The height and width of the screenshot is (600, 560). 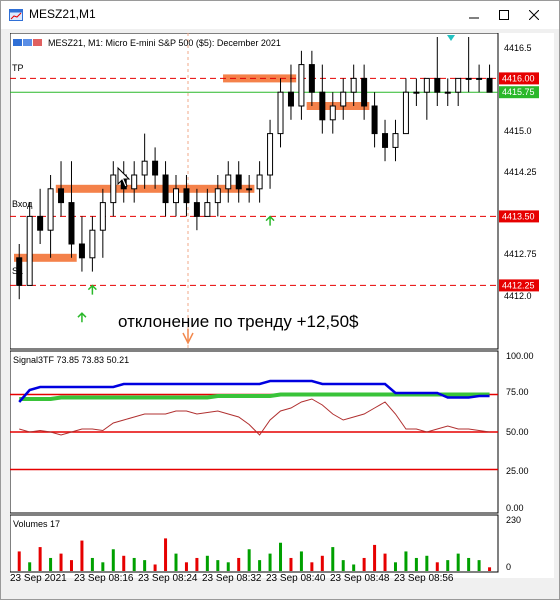 I want to click on window-title: MESZ21,M1, so click(x=62, y=14).